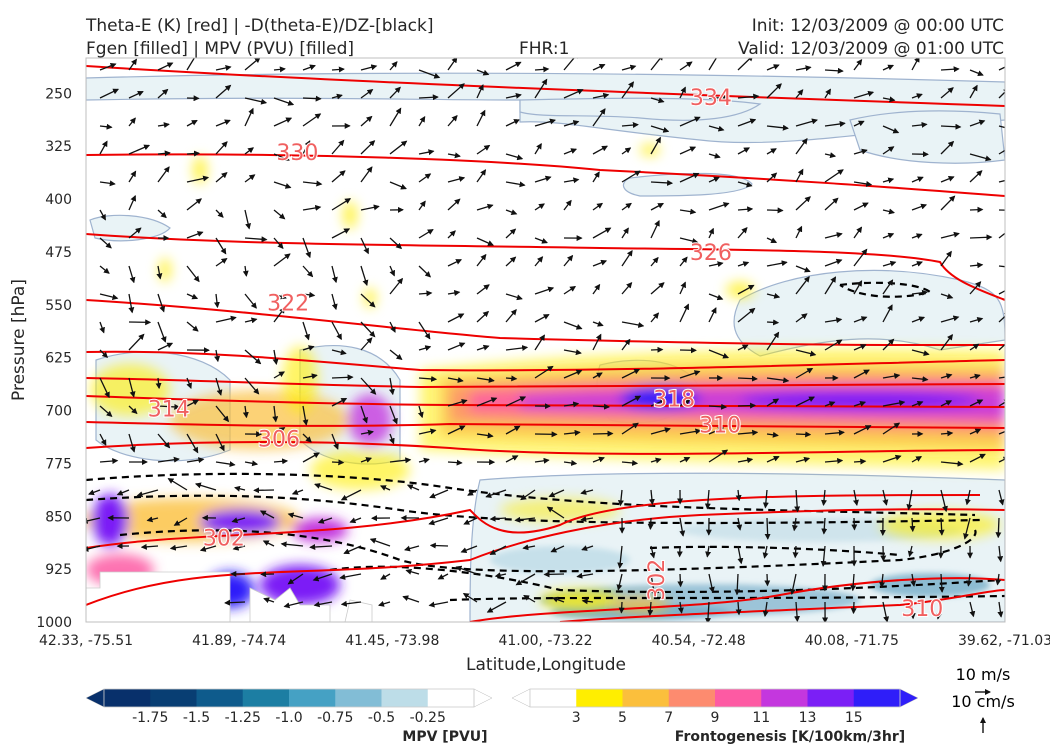  I want to click on y-tick-label: 925, so click(58, 570).